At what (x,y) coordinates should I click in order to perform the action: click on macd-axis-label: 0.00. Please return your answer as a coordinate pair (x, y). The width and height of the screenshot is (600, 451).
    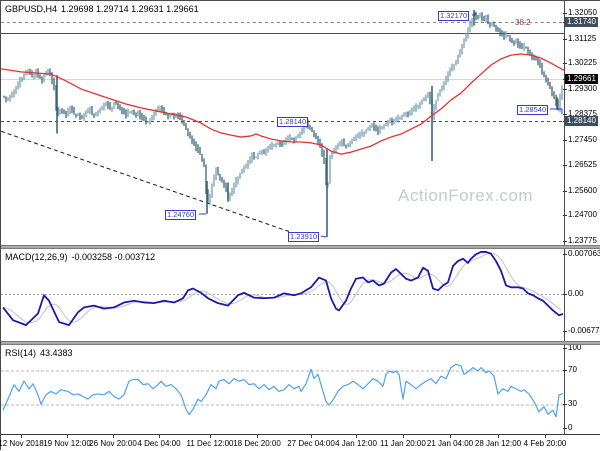
    Looking at the image, I should click on (576, 293).